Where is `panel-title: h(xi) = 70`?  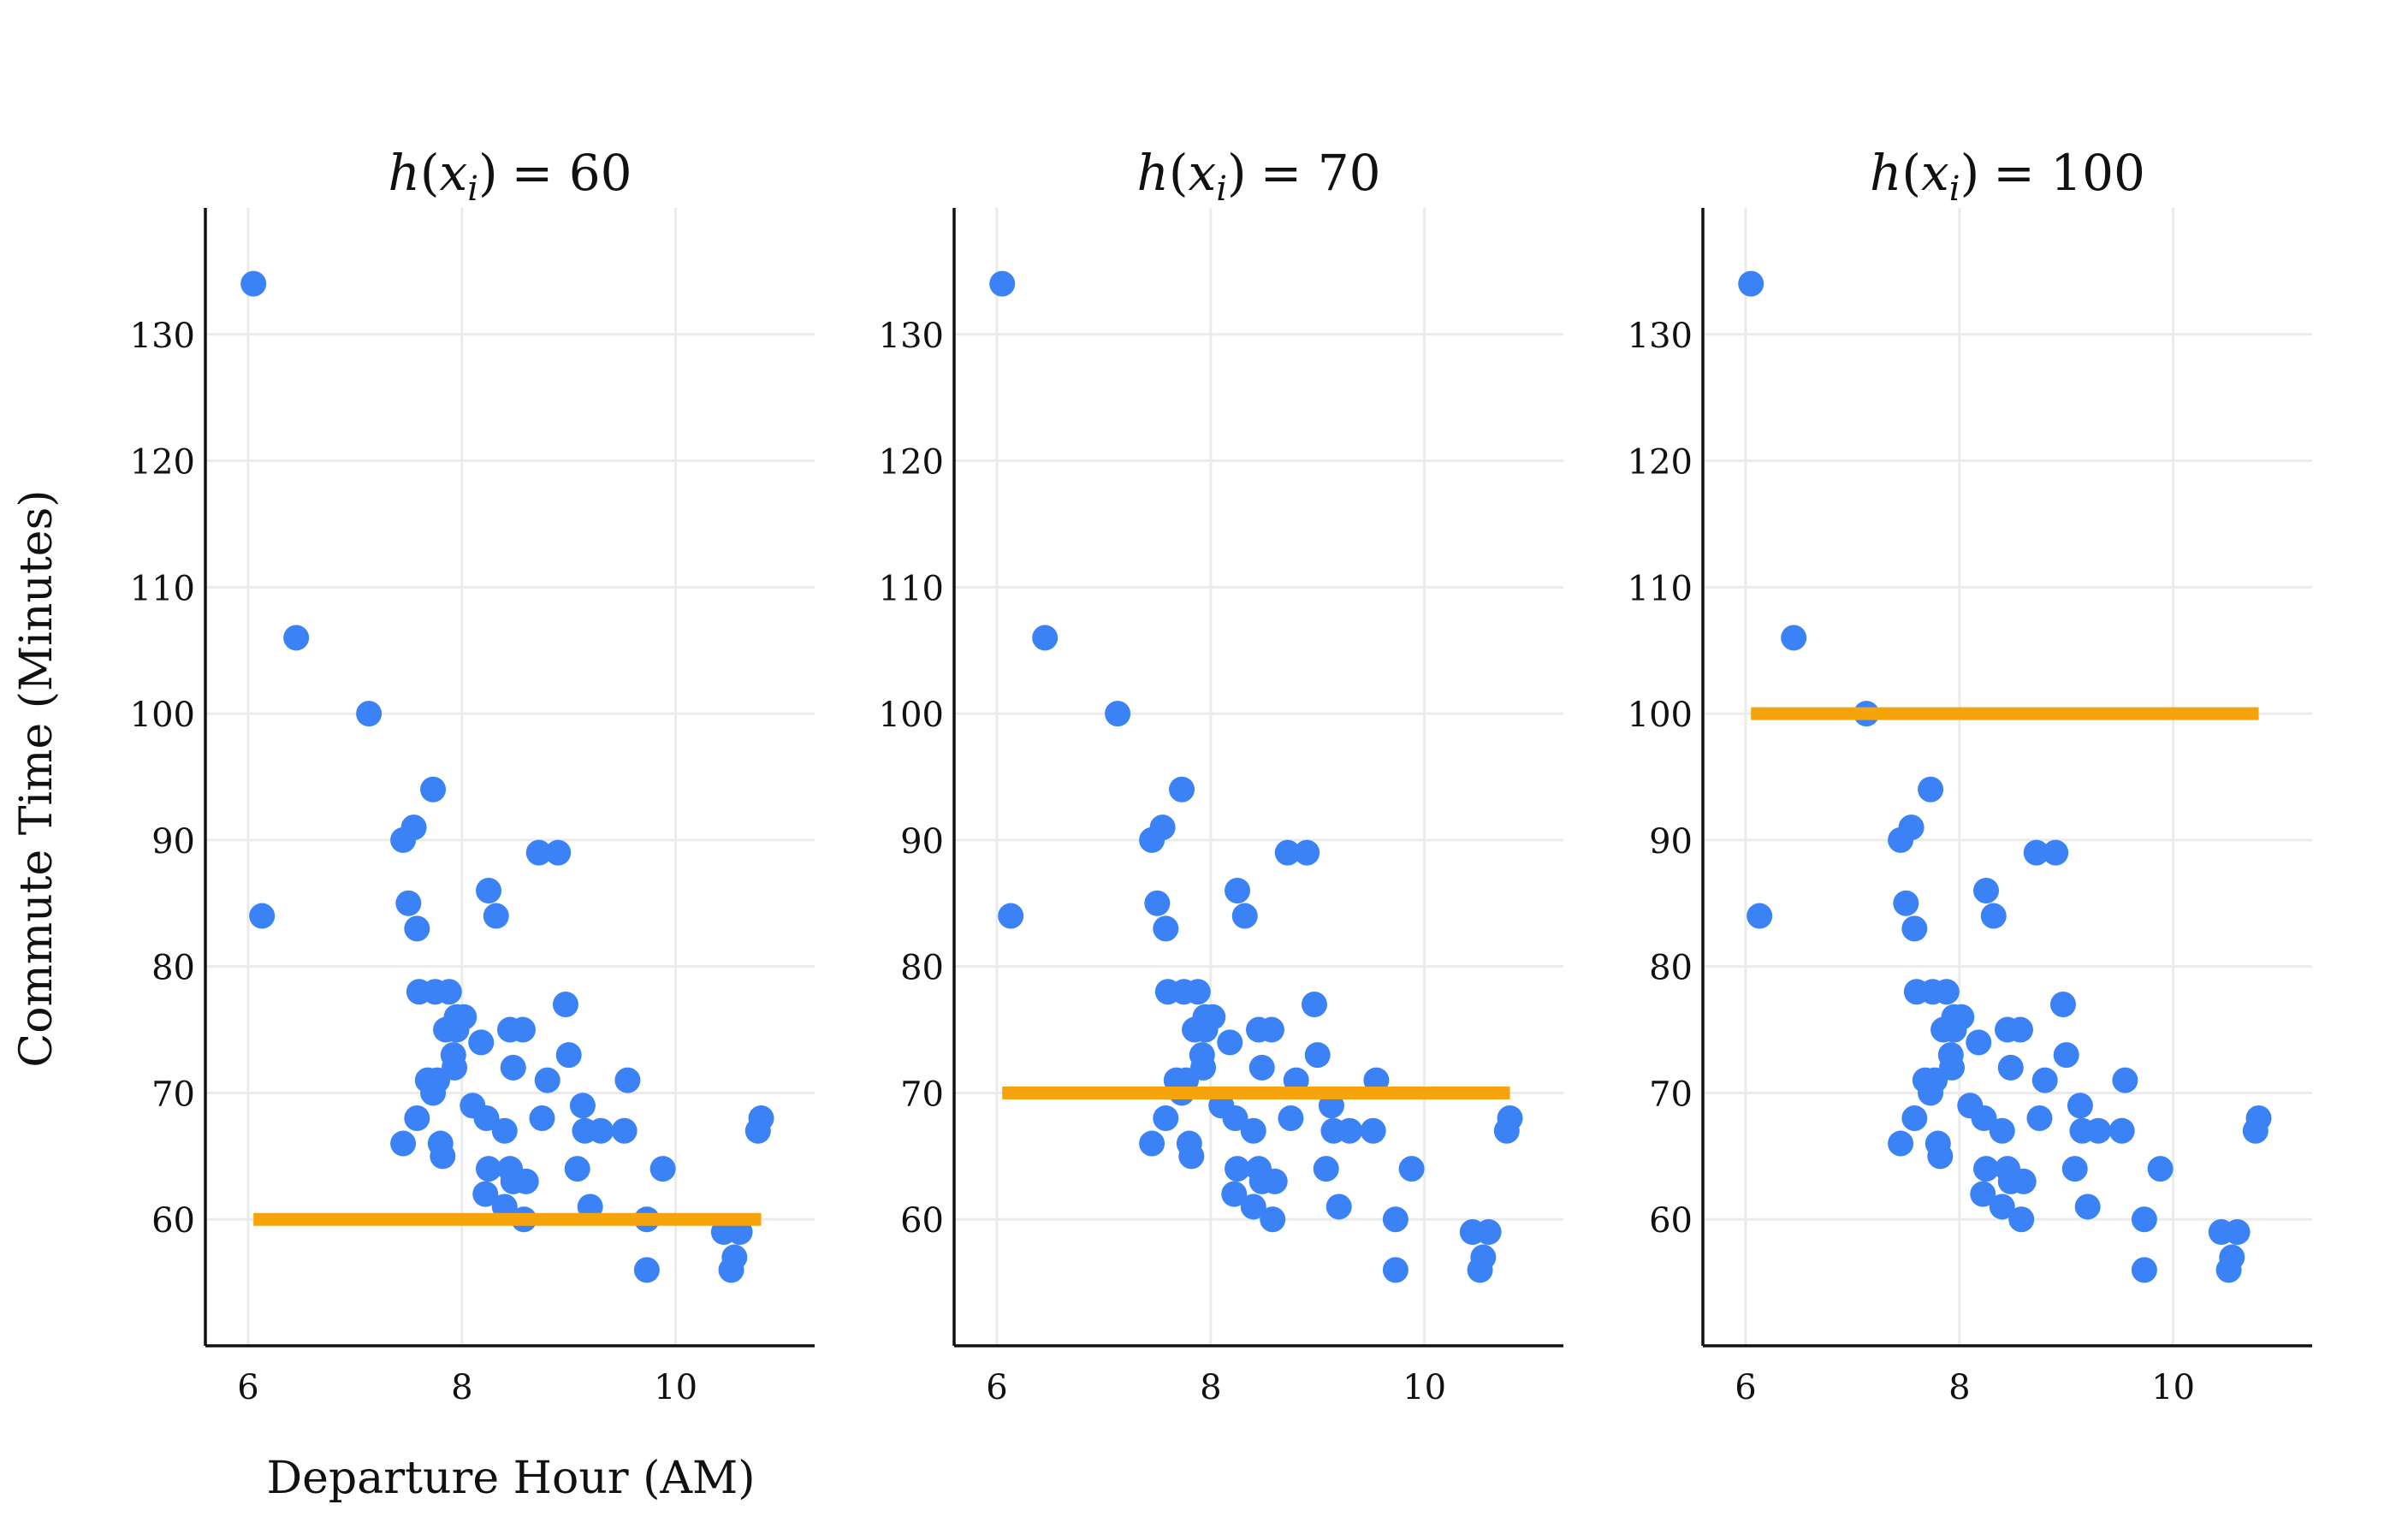
panel-title: h(xi) = 70 is located at coordinates (1259, 176).